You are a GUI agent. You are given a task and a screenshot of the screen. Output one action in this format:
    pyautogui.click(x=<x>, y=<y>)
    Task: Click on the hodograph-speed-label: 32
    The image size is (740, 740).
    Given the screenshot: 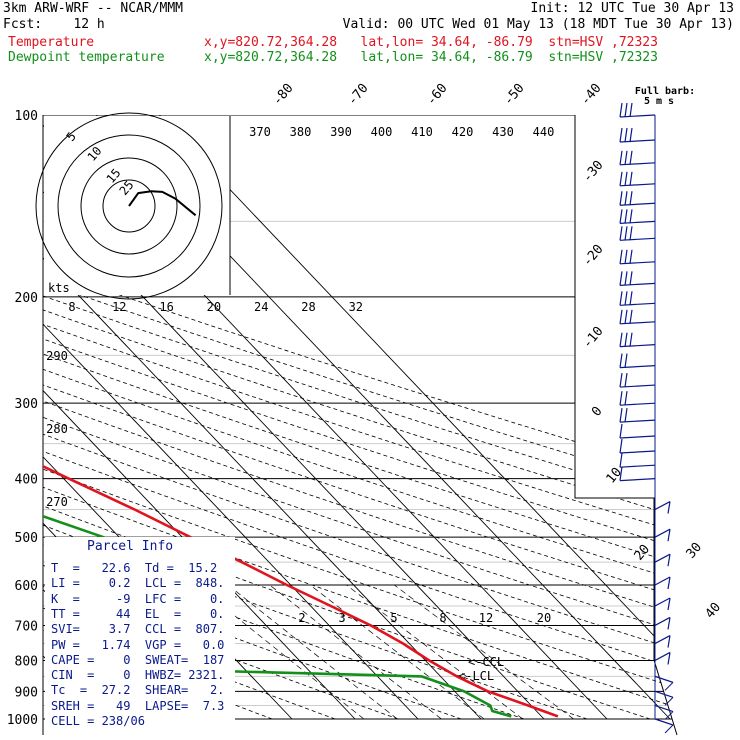 What is the action you would take?
    pyautogui.click(x=356, y=307)
    